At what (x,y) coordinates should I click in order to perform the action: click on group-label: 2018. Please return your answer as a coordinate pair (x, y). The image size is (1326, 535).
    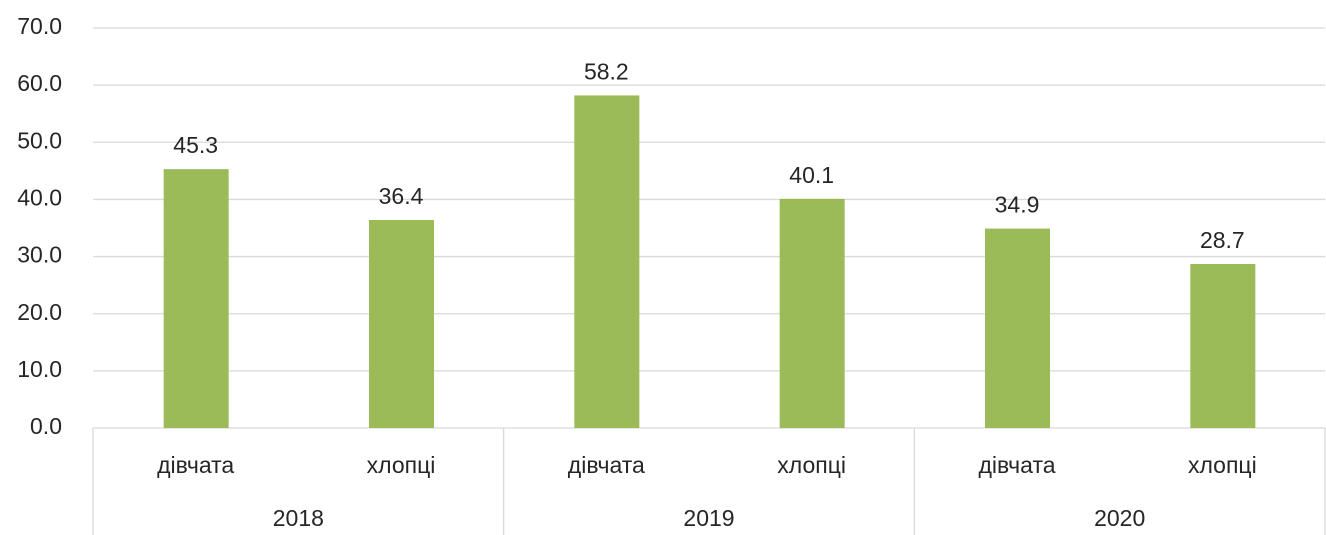
    Looking at the image, I should click on (298, 518).